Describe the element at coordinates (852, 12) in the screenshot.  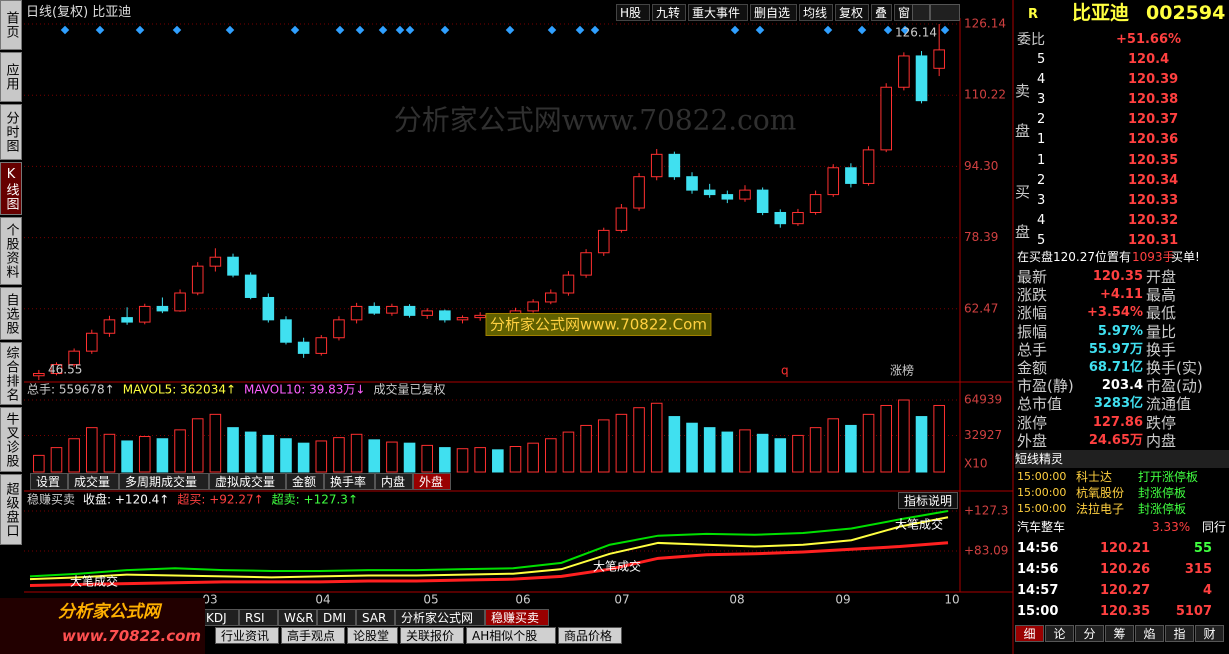
I see `toolbar-button: 复权` at that location.